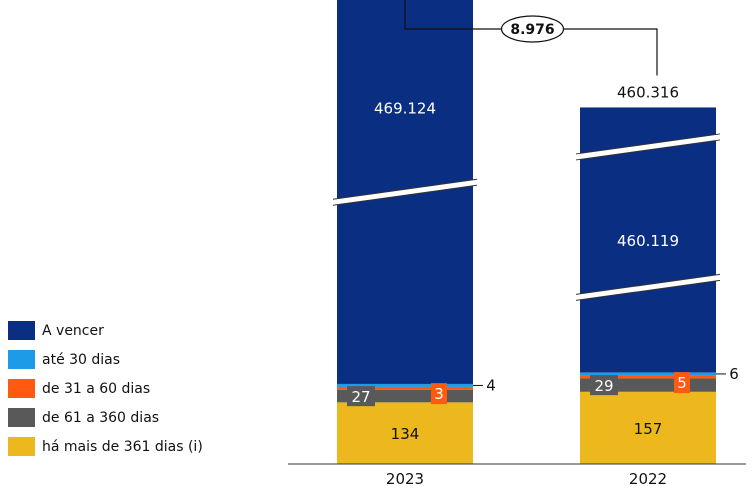 This screenshot has width=756, height=486. Describe the element at coordinates (21, 330) in the screenshot. I see `legend-swatch-a-vencer` at that location.